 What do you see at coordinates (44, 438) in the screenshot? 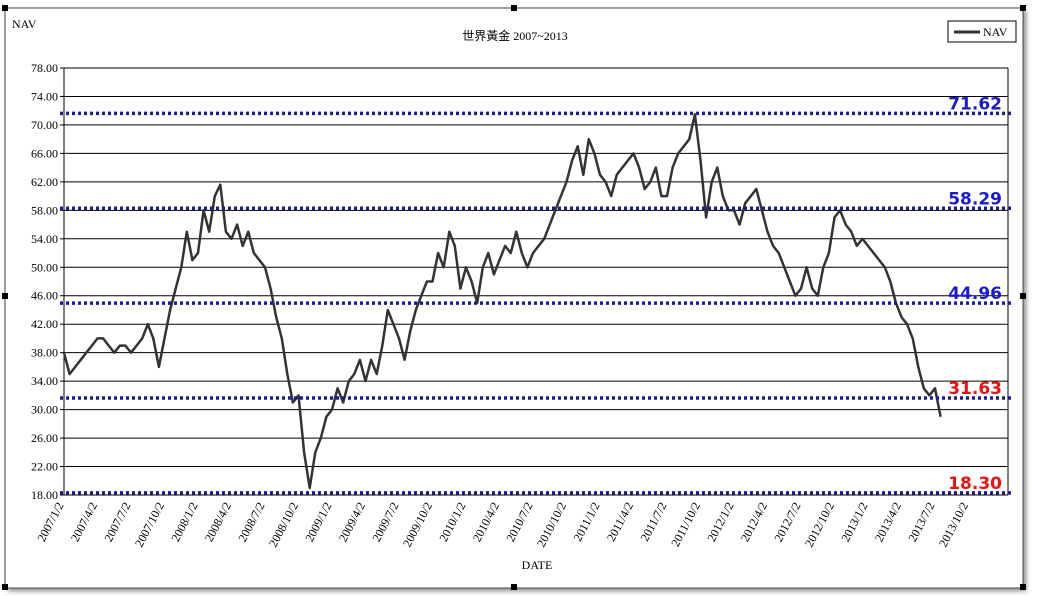
I see `y-tick-label: 26.00` at bounding box center [44, 438].